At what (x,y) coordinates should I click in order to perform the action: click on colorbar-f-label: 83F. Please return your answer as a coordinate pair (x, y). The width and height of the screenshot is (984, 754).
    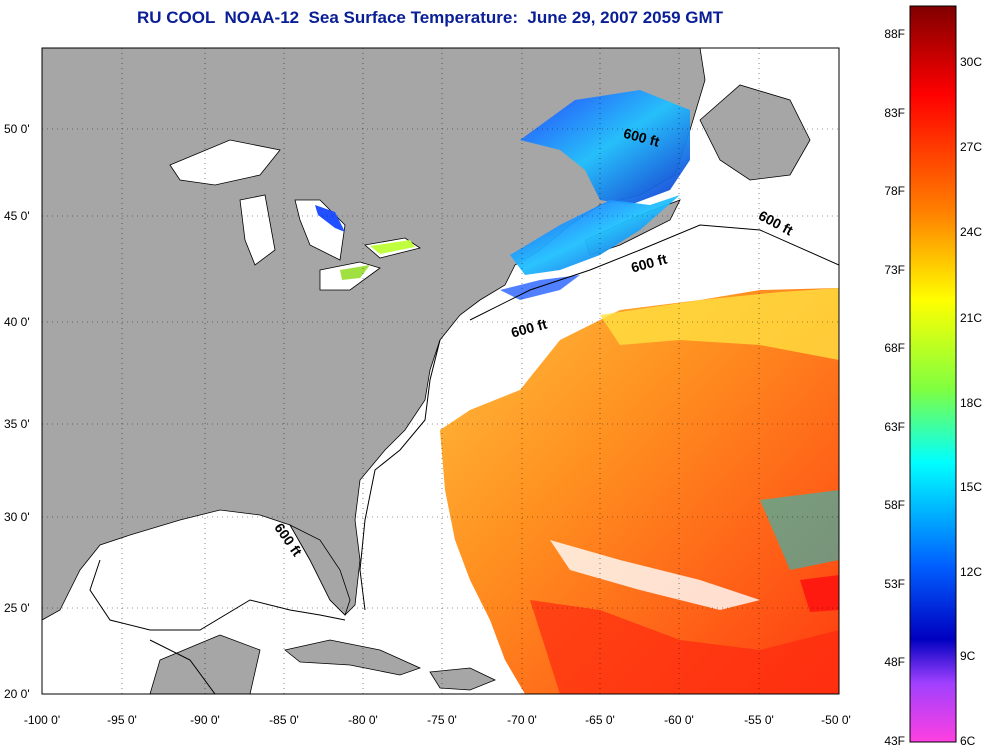
    Looking at the image, I should click on (894, 113).